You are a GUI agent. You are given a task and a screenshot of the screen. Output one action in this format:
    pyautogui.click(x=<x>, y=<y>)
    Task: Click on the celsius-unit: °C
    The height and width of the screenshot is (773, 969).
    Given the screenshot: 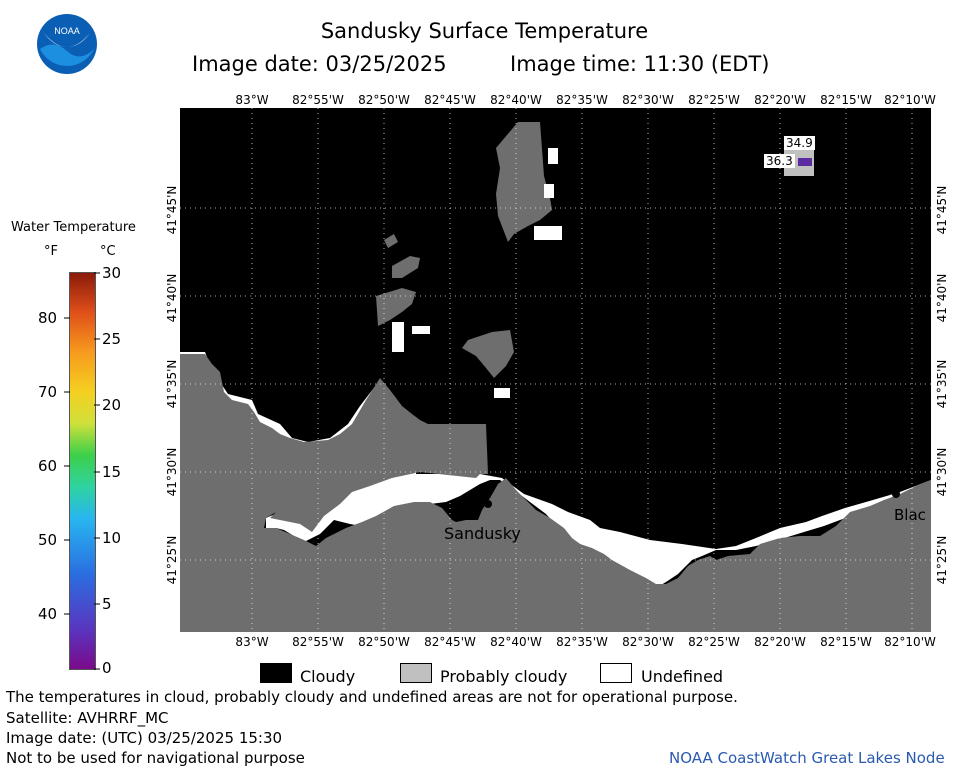 What is the action you would take?
    pyautogui.click(x=108, y=251)
    